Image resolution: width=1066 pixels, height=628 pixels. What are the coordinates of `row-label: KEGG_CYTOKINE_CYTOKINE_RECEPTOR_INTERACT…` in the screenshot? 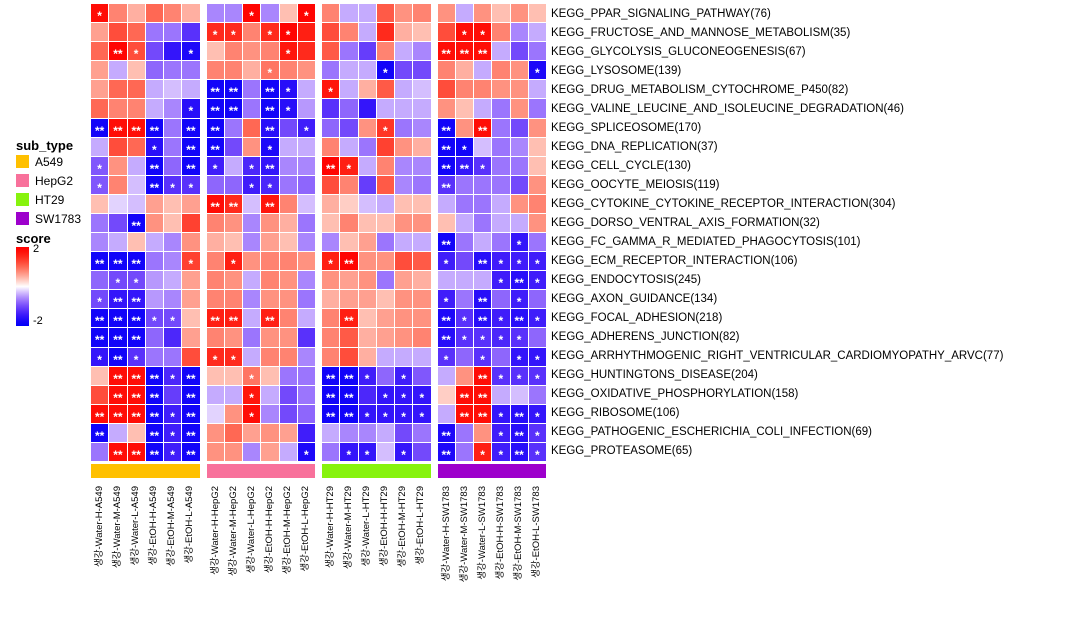 It's located at (723, 203).